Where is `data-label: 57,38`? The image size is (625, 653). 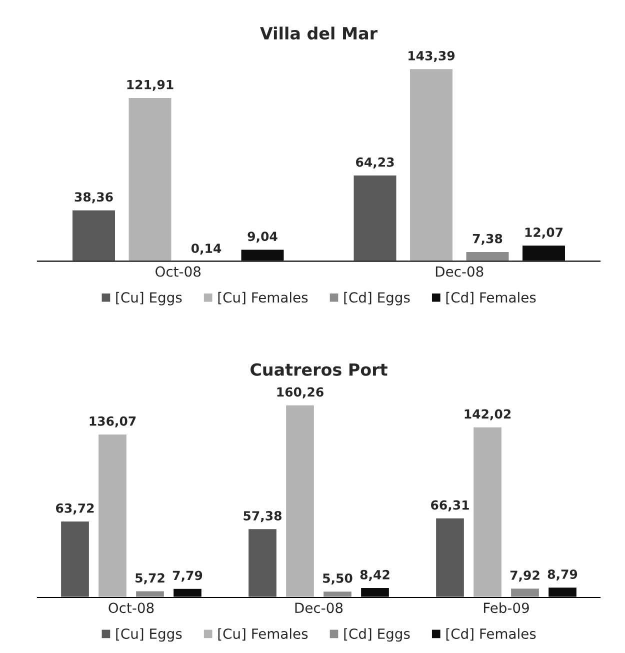 data-label: 57,38 is located at coordinates (263, 516).